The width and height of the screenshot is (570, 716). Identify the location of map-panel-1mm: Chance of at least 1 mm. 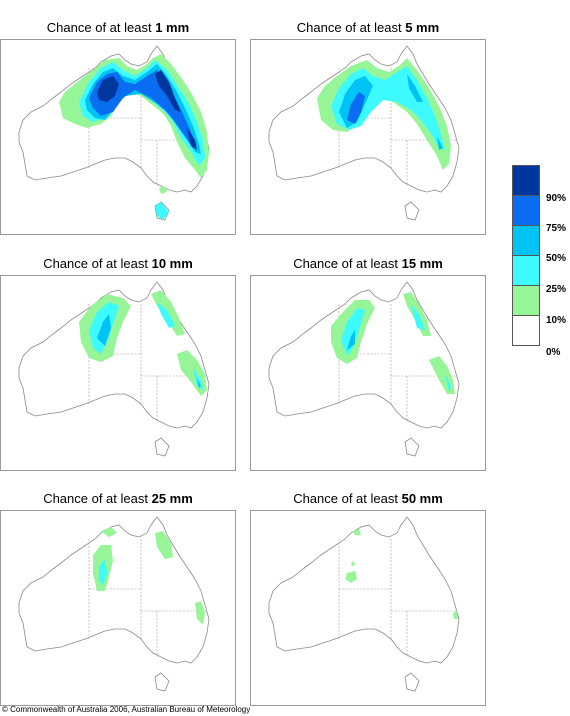
(118, 126).